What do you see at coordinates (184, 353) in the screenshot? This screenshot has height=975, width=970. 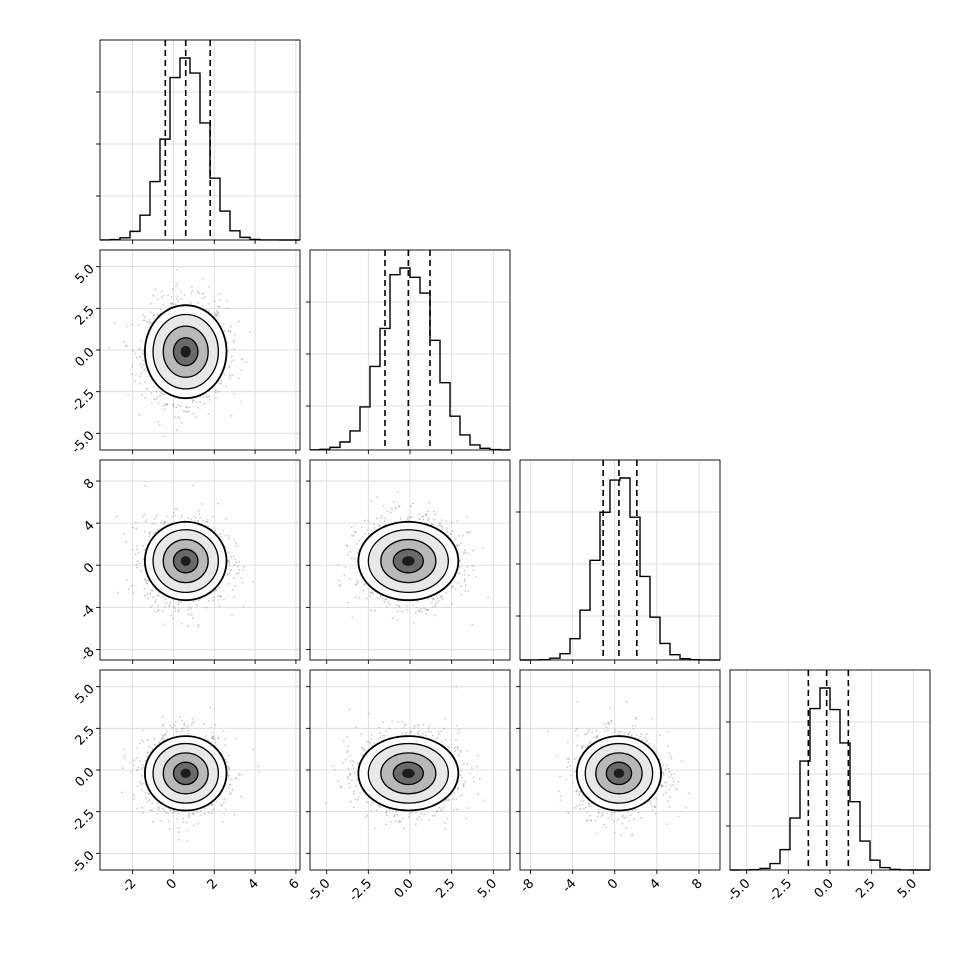 I see `panel-1-0: -5.0-2.50.02.55.0` at bounding box center [184, 353].